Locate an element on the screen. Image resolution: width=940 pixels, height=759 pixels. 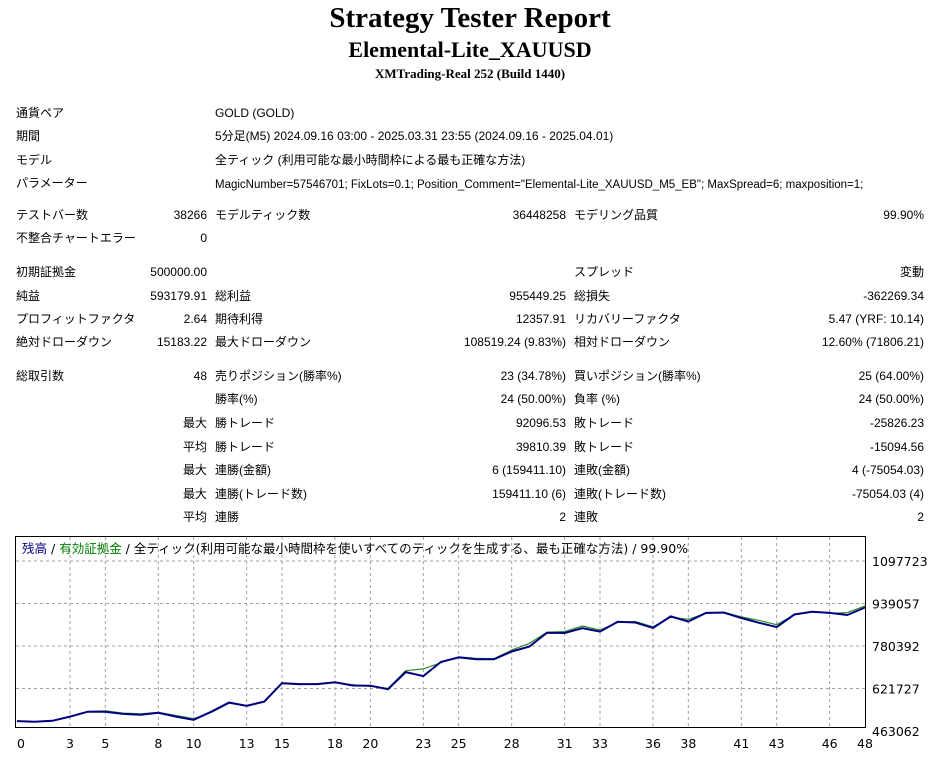
y-tick-label: 1097723 is located at coordinates (900, 561).